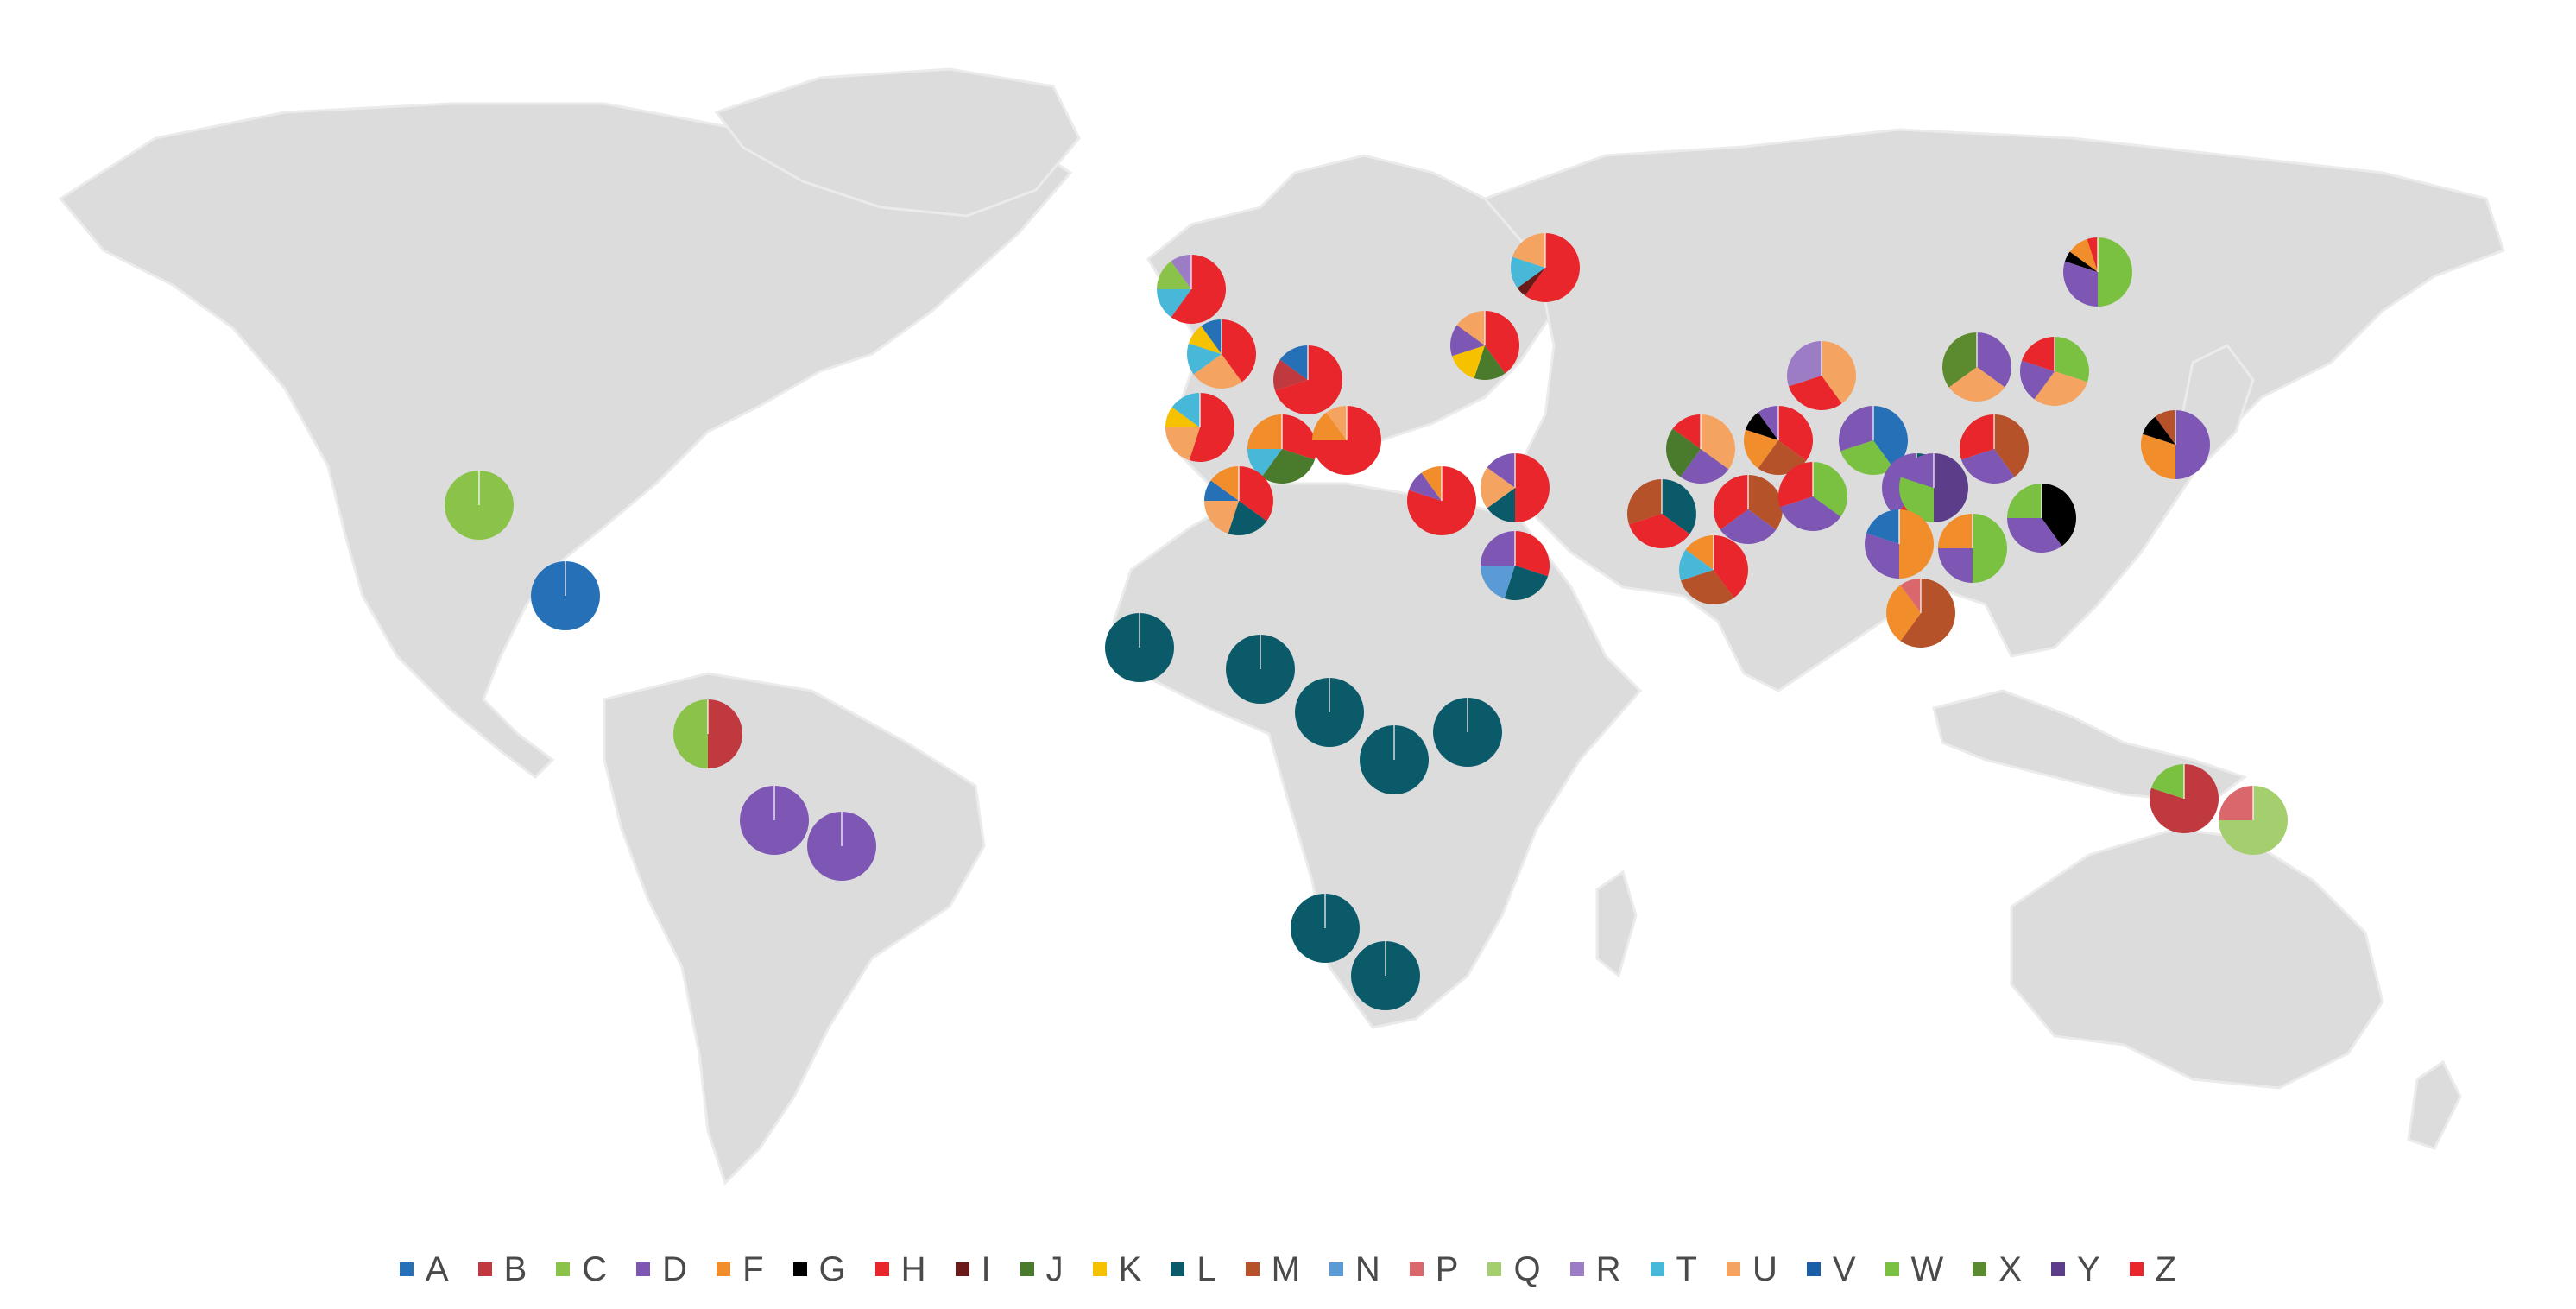 The width and height of the screenshot is (2576, 1309). I want to click on pie-bengal, so click(1899, 544).